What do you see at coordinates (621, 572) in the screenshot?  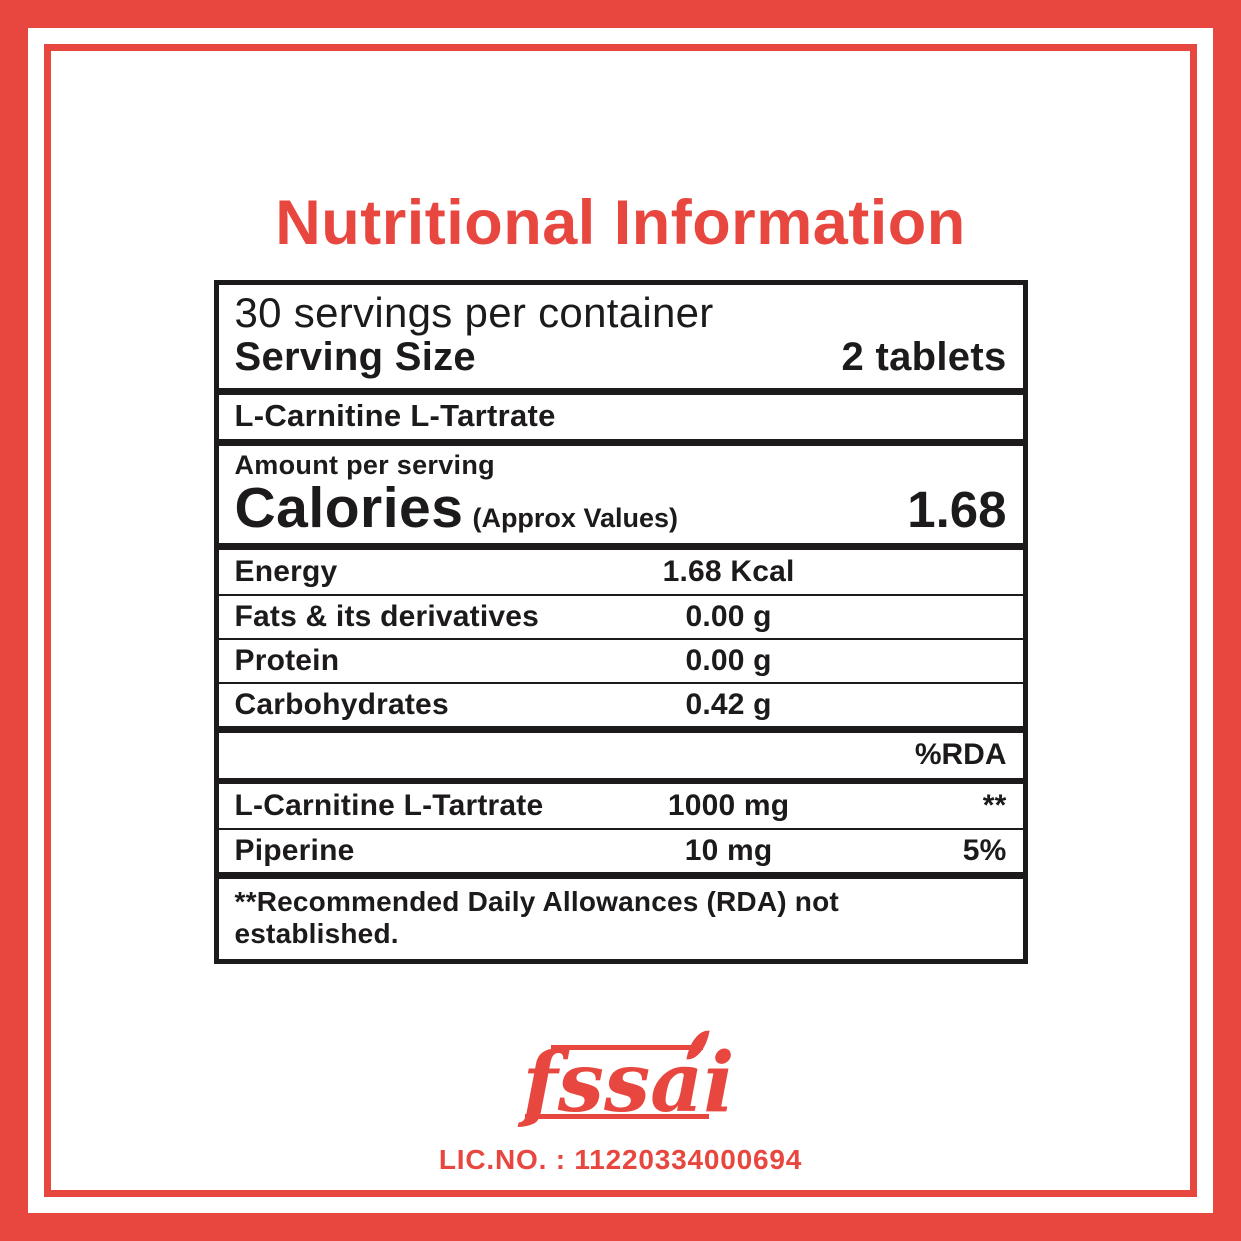 I see `table-row: Energy 1.68 Kcal` at bounding box center [621, 572].